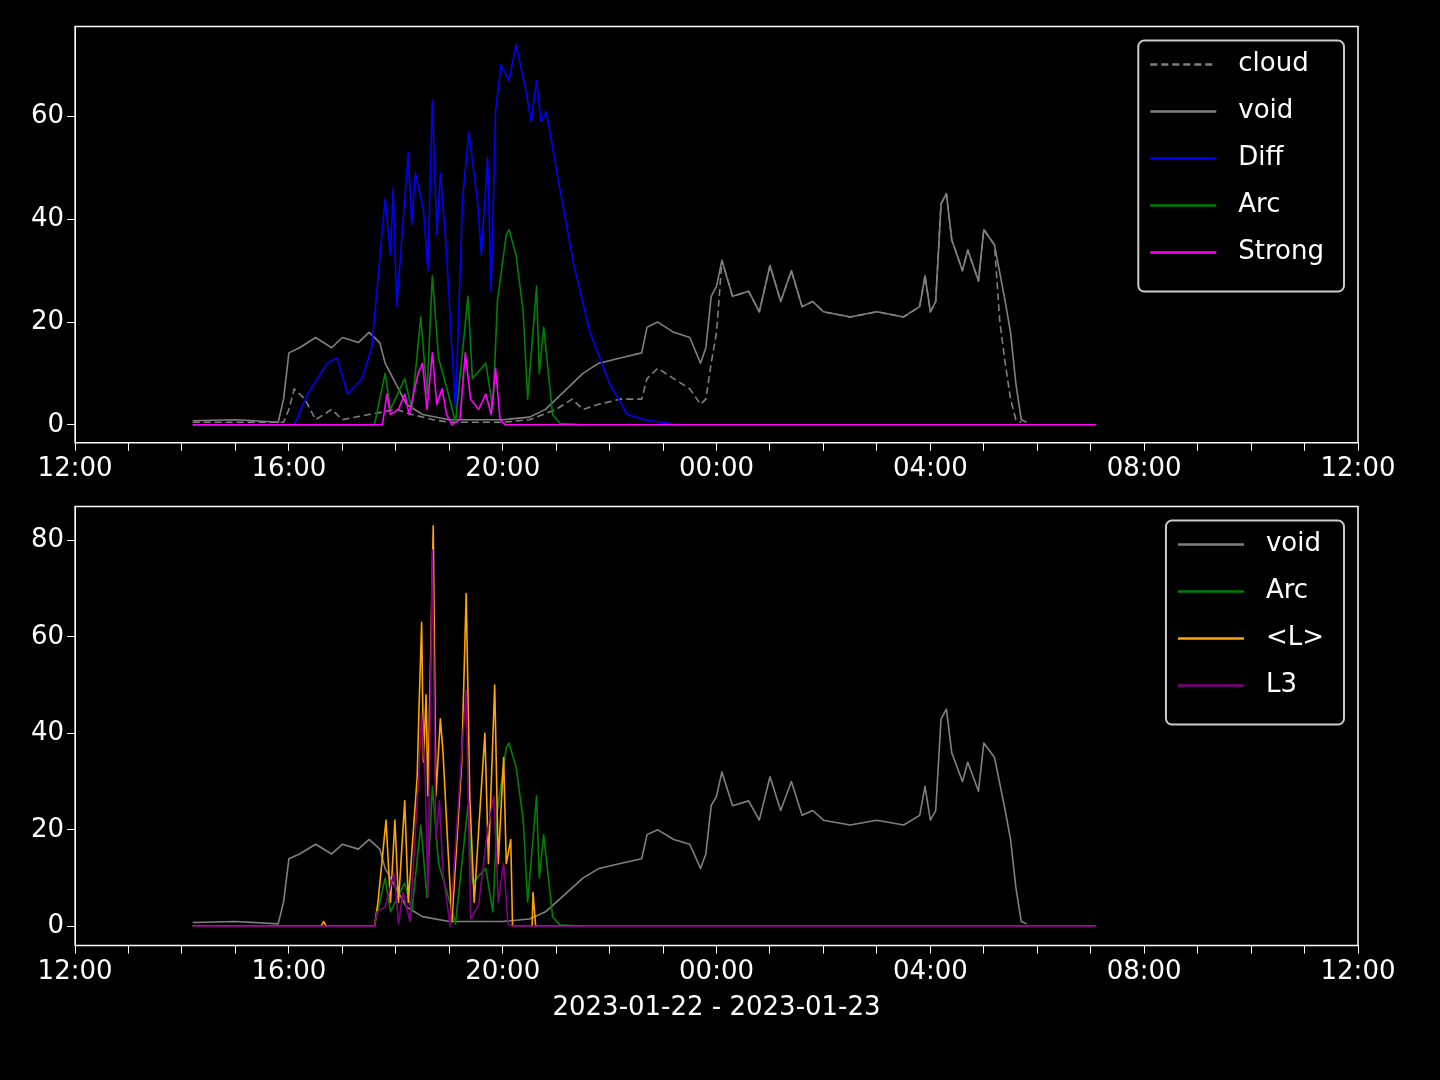 Image resolution: width=1440 pixels, height=1080 pixels. Describe the element at coordinates (1273, 62) in the screenshot. I see `legend-label: cloud` at that location.